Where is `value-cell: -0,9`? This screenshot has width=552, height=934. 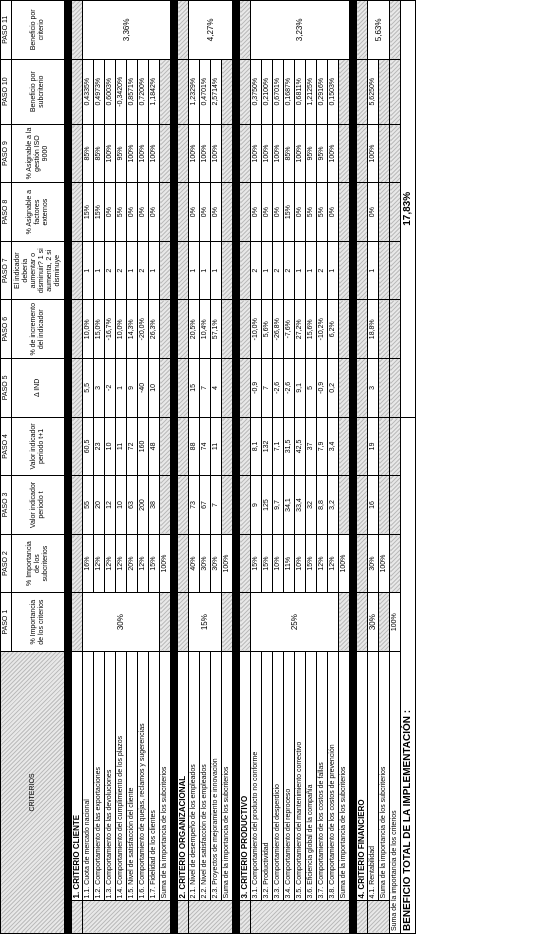 value-cell: -0,9 is located at coordinates (256, 388).